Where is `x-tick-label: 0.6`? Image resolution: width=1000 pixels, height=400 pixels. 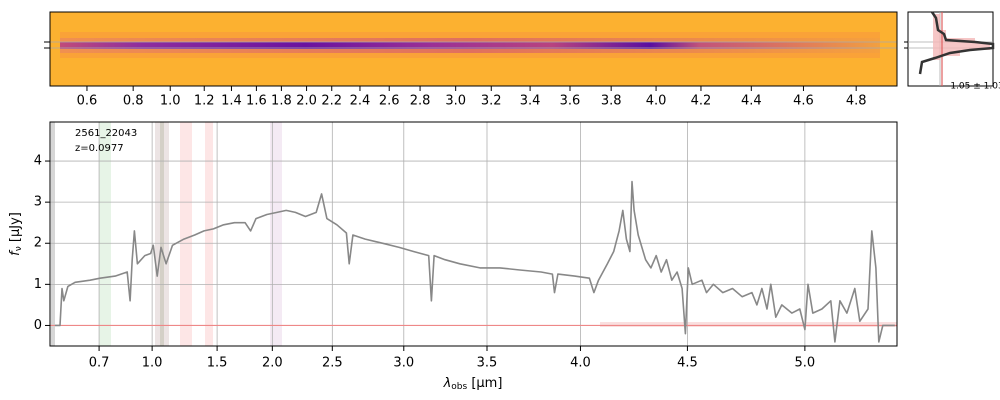
x-tick-label: 0.6 is located at coordinates (87, 101).